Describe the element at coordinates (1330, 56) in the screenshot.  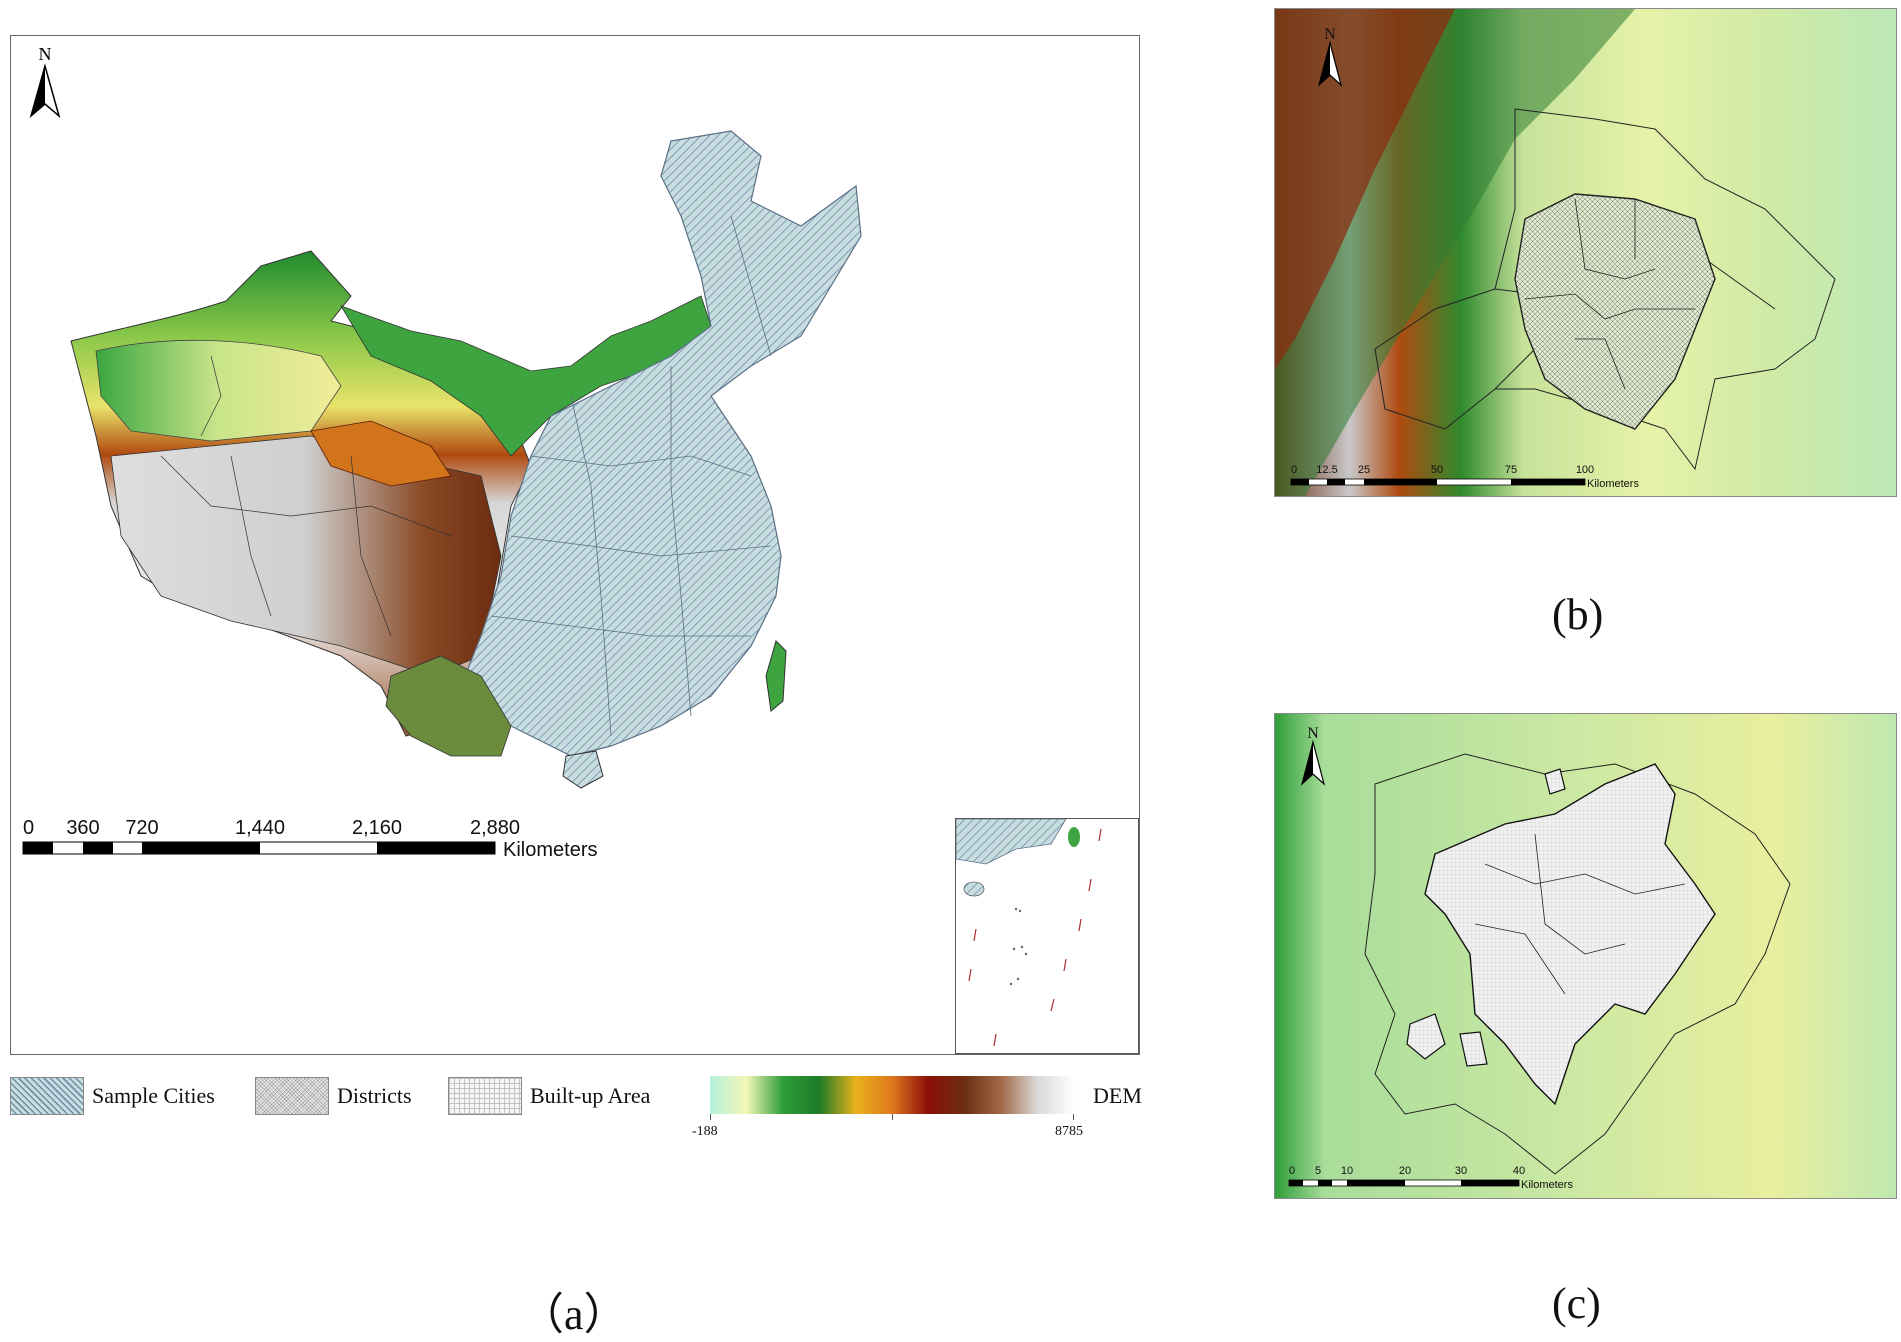
I see `north-arrow-b: N` at that location.